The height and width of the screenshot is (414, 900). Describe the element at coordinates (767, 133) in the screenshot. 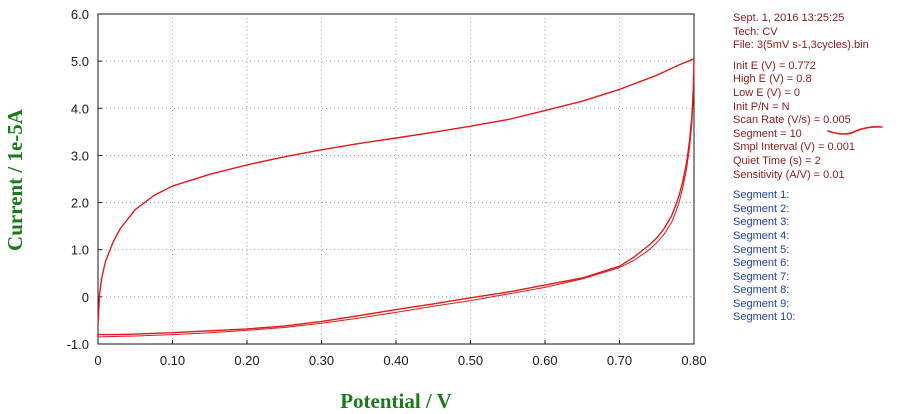

I see `param-segment: Segment = 10` at that location.